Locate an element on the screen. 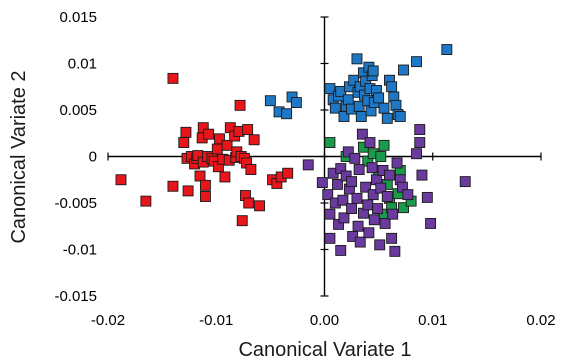 This screenshot has height=363, width=572. y-tick-label: 0.01 is located at coordinates (82, 64).